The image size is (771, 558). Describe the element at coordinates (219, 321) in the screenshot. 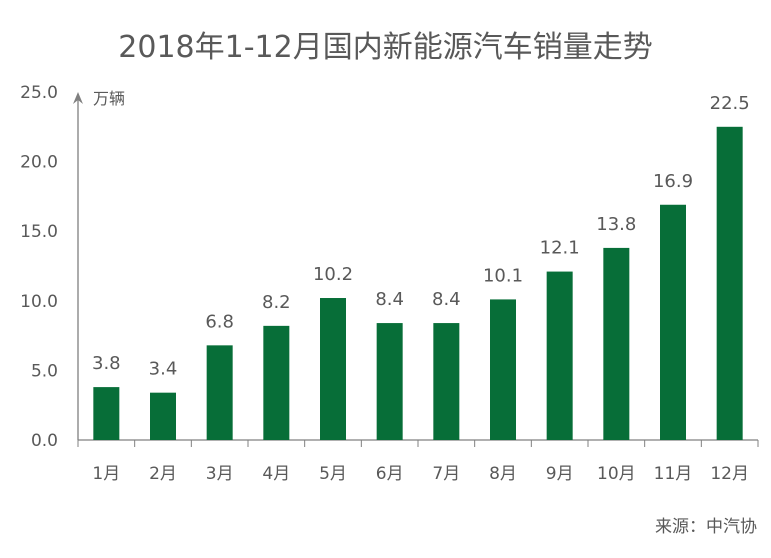

I see `data-label: 6.8` at that location.